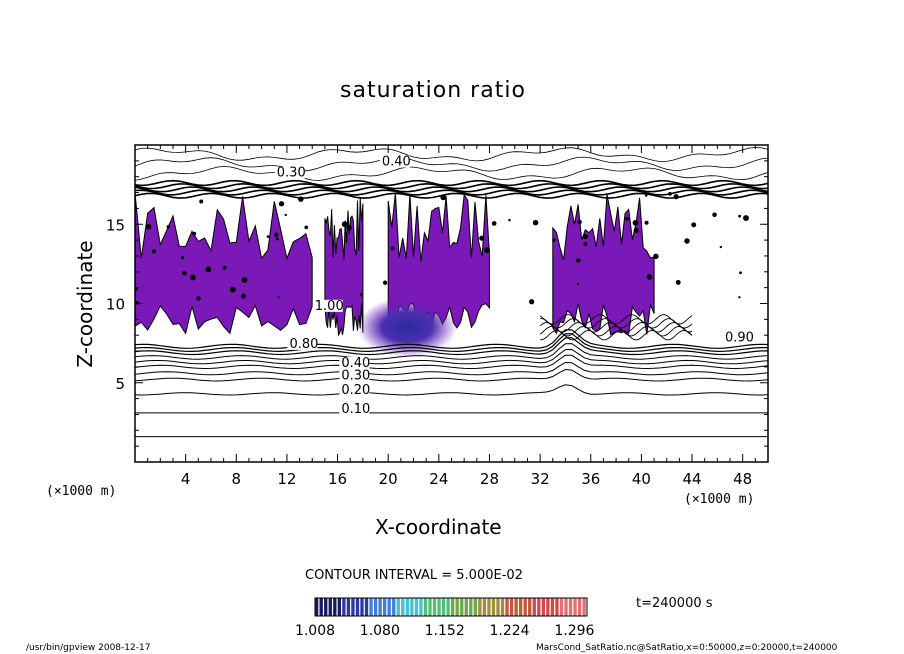  What do you see at coordinates (81, 491) in the screenshot?
I see `y-axis-unit: (×1000 m)` at bounding box center [81, 491].